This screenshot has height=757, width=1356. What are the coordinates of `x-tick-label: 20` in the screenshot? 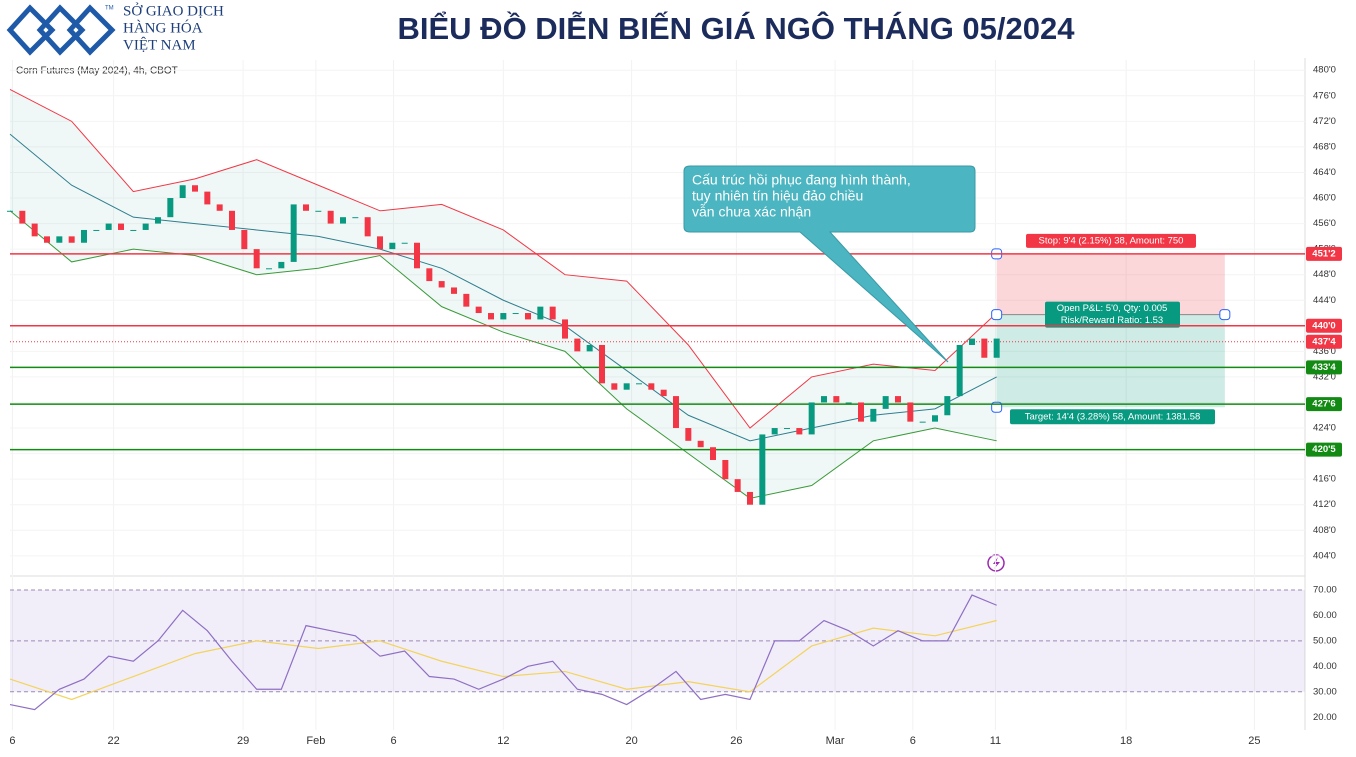 It's located at (631, 741).